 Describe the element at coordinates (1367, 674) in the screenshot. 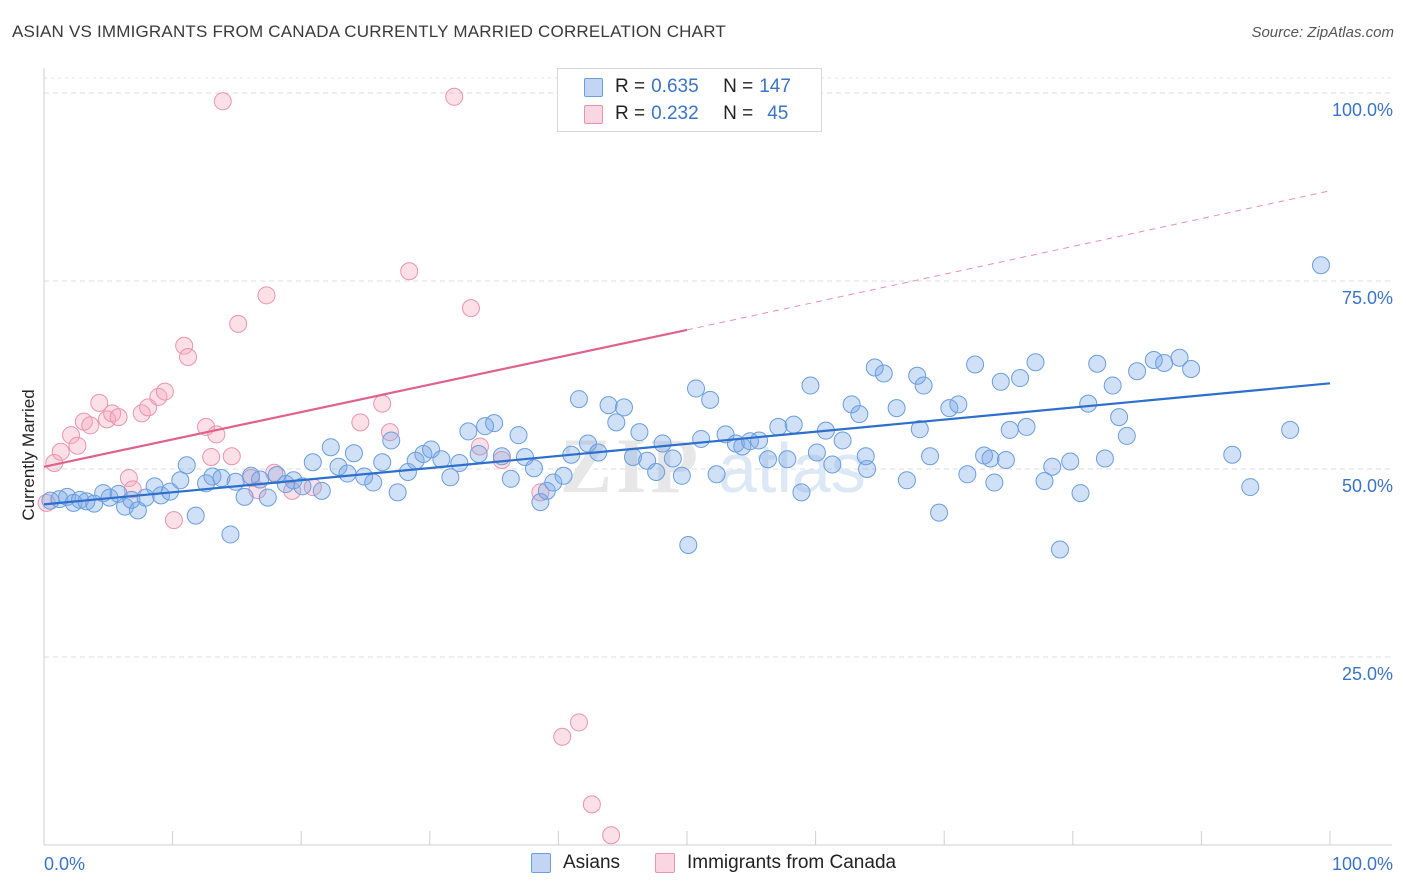

I see `y-tick-label: 25.0%` at that location.